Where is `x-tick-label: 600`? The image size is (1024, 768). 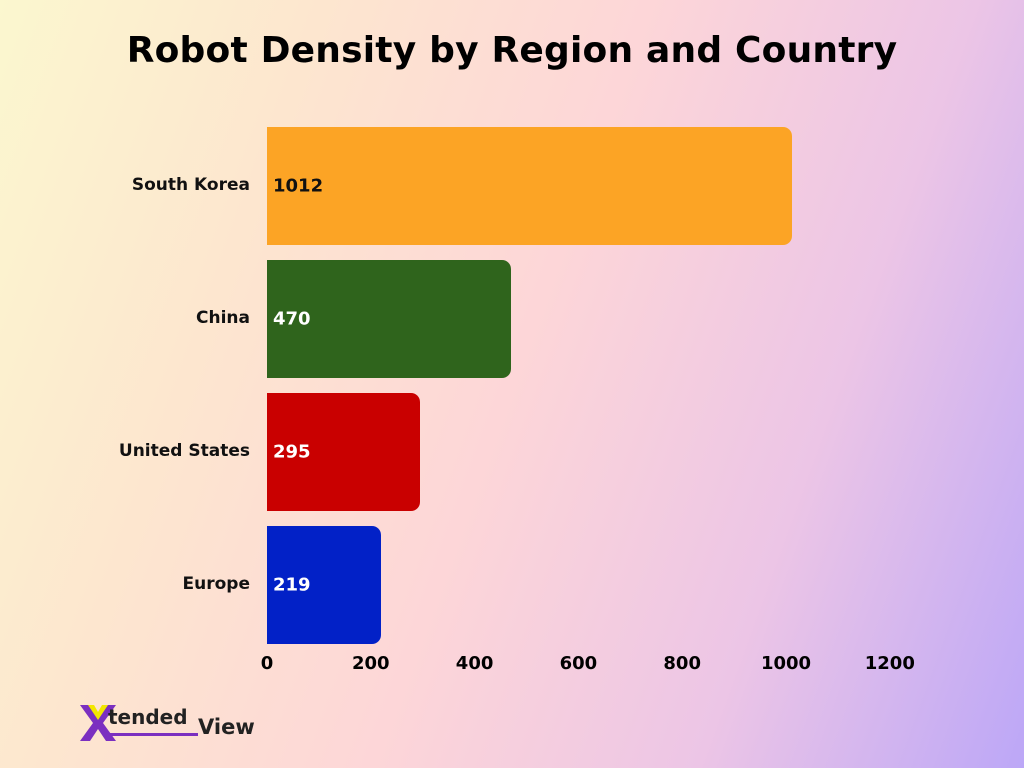 x-tick-label: 600 is located at coordinates (578, 663).